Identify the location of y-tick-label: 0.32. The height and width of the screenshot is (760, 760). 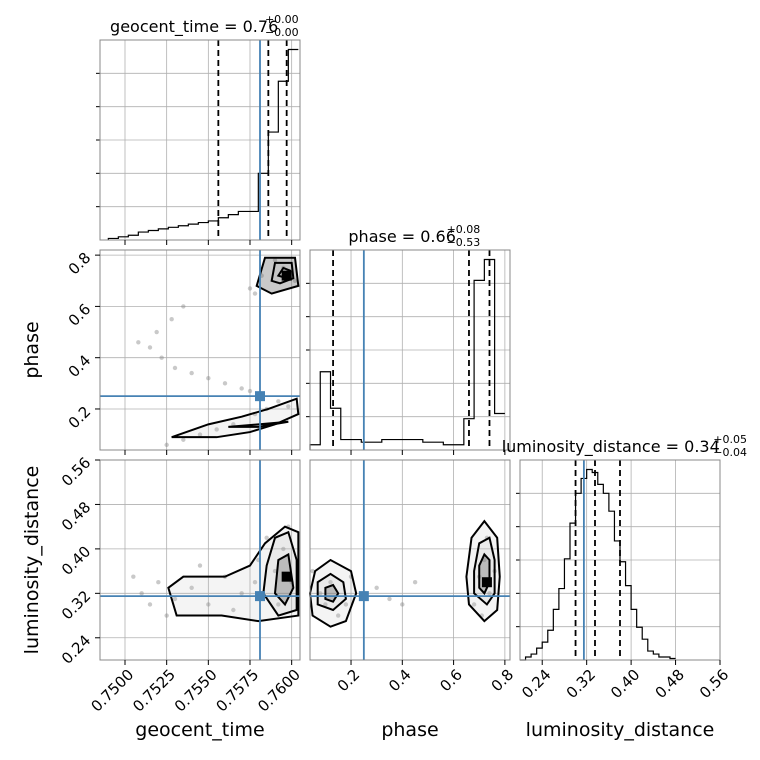
(76, 605).